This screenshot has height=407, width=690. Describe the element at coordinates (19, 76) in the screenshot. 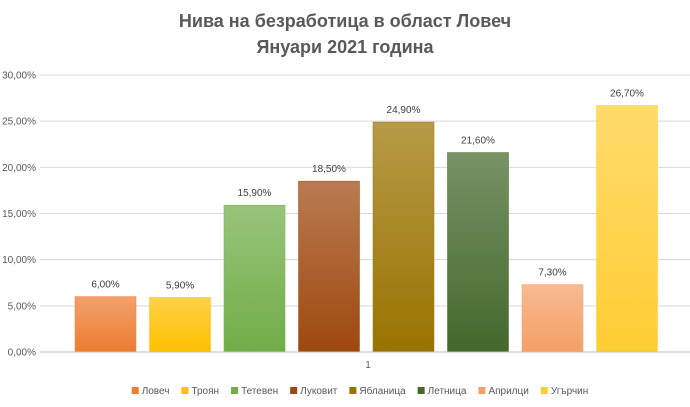

I see `y-tick-label: 30,00%` at that location.